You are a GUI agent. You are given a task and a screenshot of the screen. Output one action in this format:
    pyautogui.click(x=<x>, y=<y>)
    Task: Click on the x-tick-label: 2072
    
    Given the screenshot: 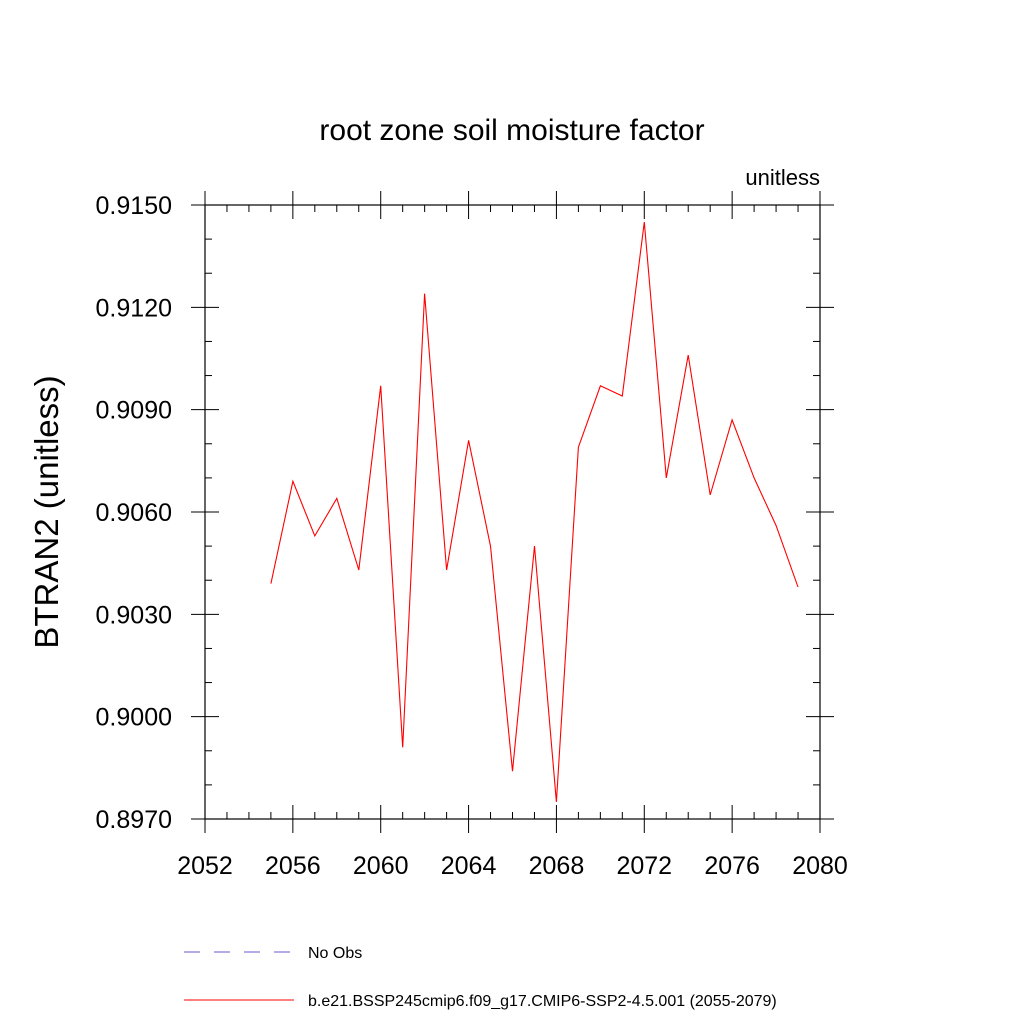 What is the action you would take?
    pyautogui.click(x=644, y=866)
    